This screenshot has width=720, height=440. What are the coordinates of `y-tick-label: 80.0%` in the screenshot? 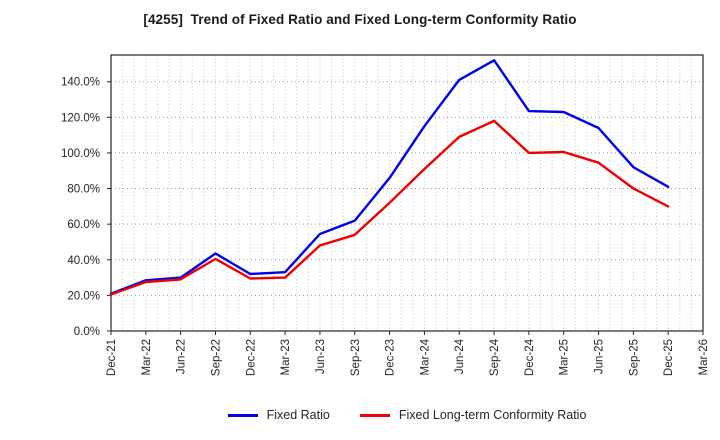 It's located at (83, 190).